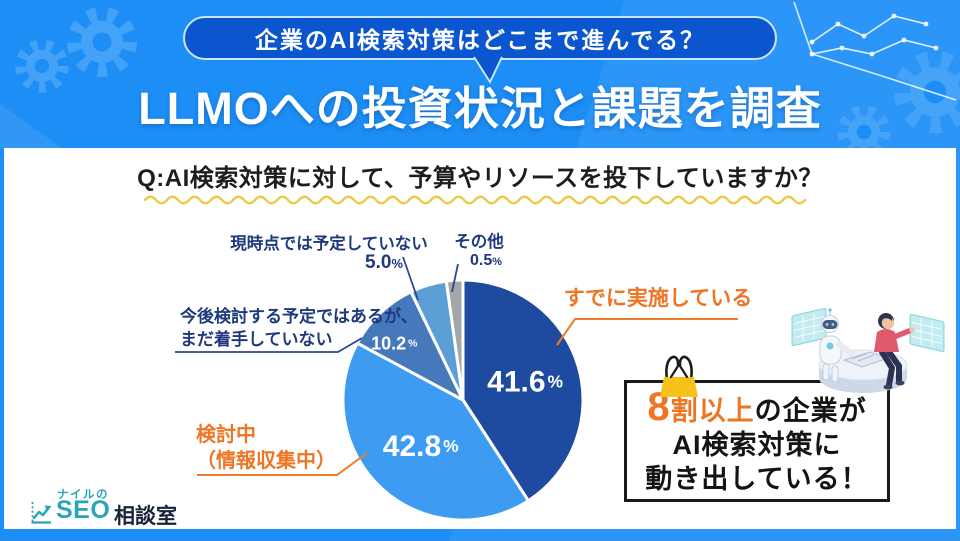  What do you see at coordinates (837, 345) in the screenshot?
I see `robot` at bounding box center [837, 345].